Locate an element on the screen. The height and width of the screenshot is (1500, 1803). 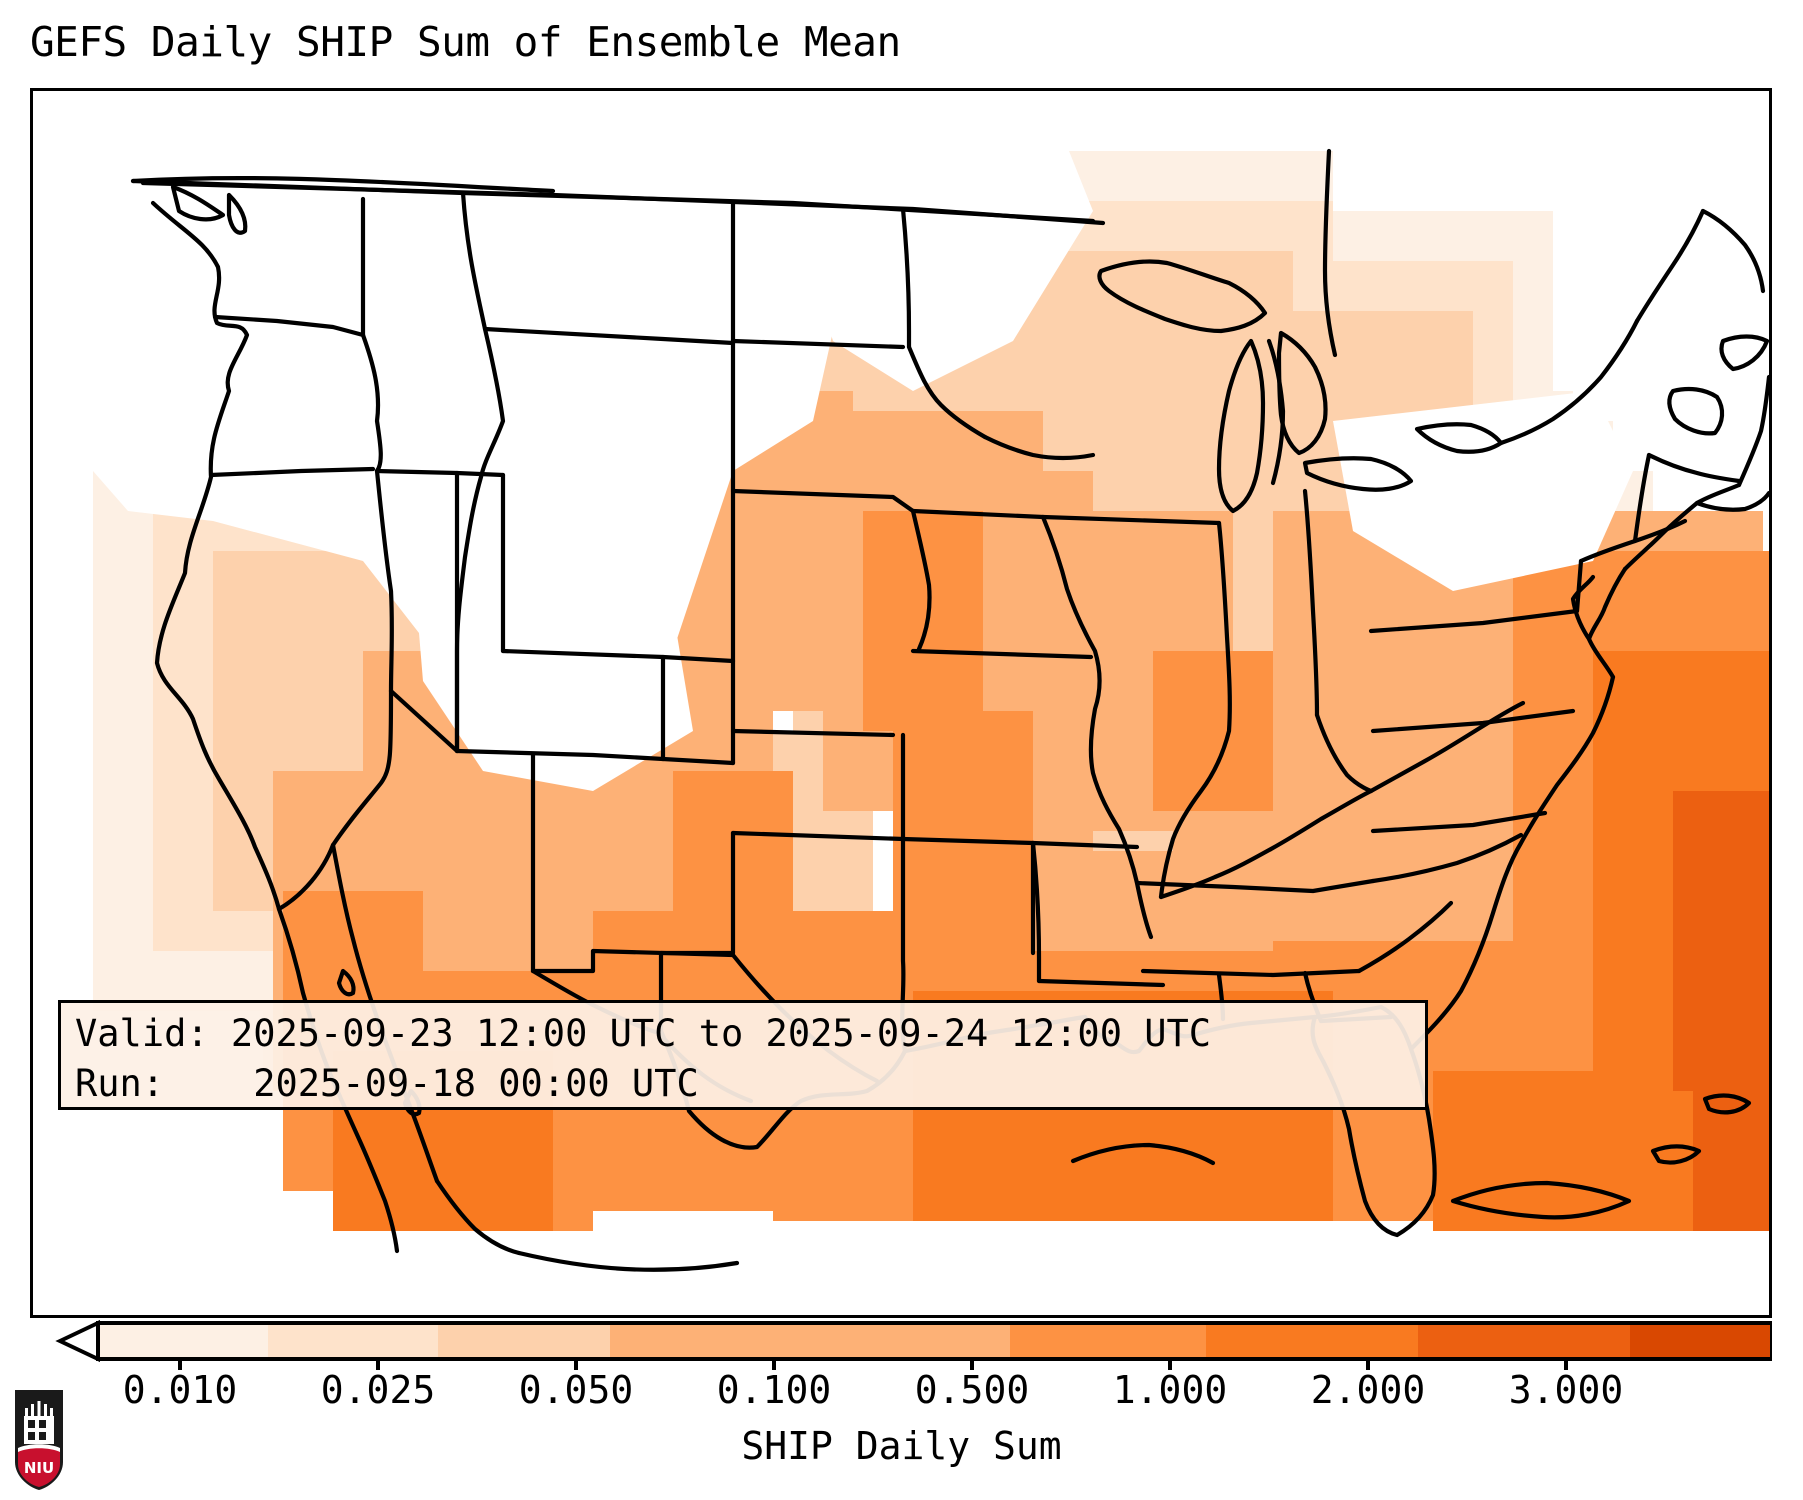
tick-label-6: 2.000 is located at coordinates (1368, 1390).